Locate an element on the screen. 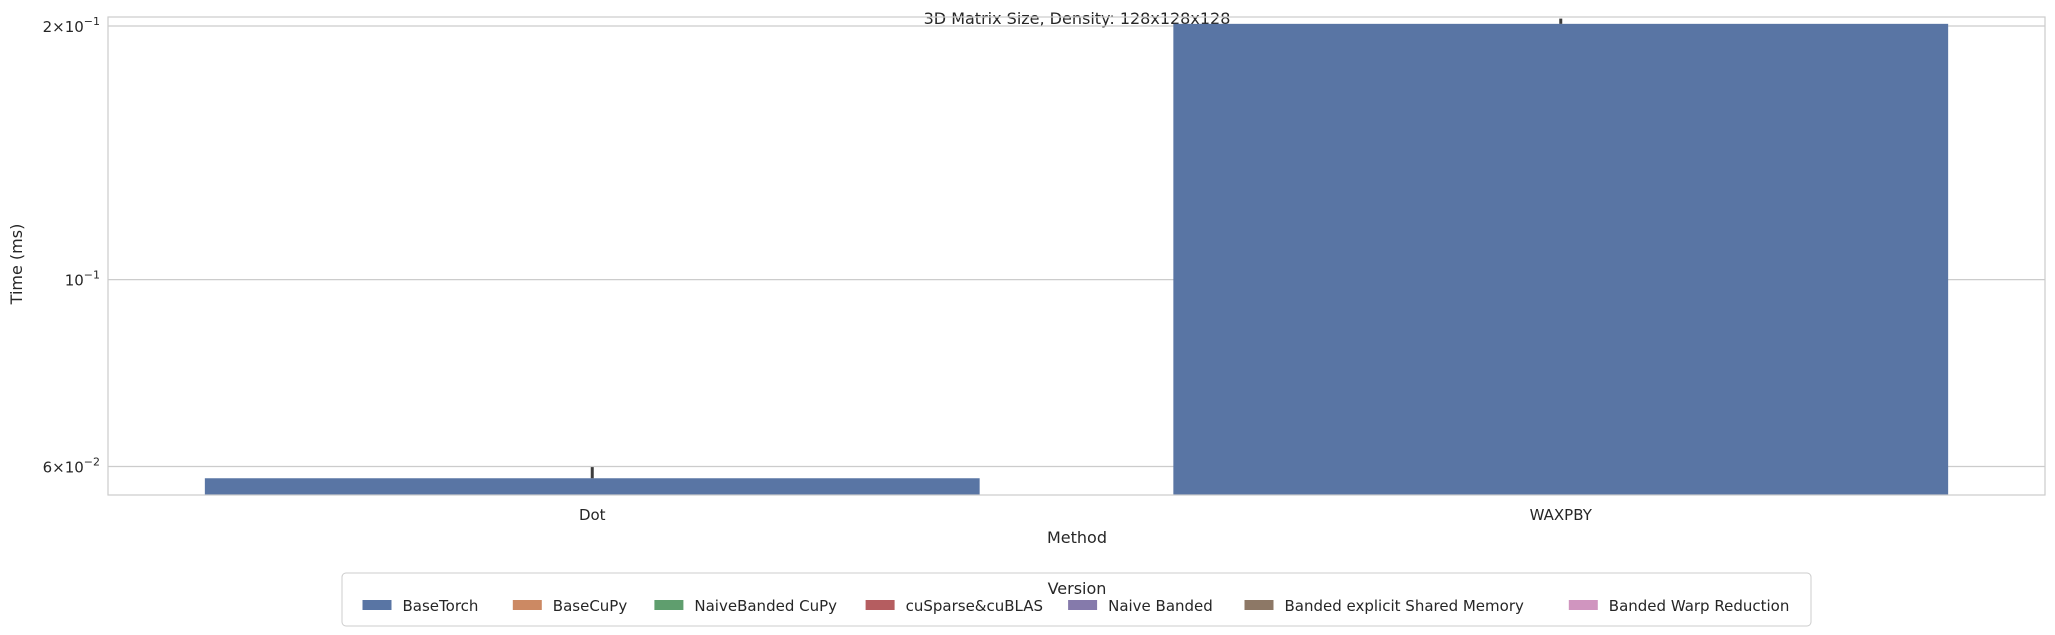 Image resolution: width=2055 pixels, height=635 pixels. legend-entry: Naive Banded is located at coordinates (1140, 606).